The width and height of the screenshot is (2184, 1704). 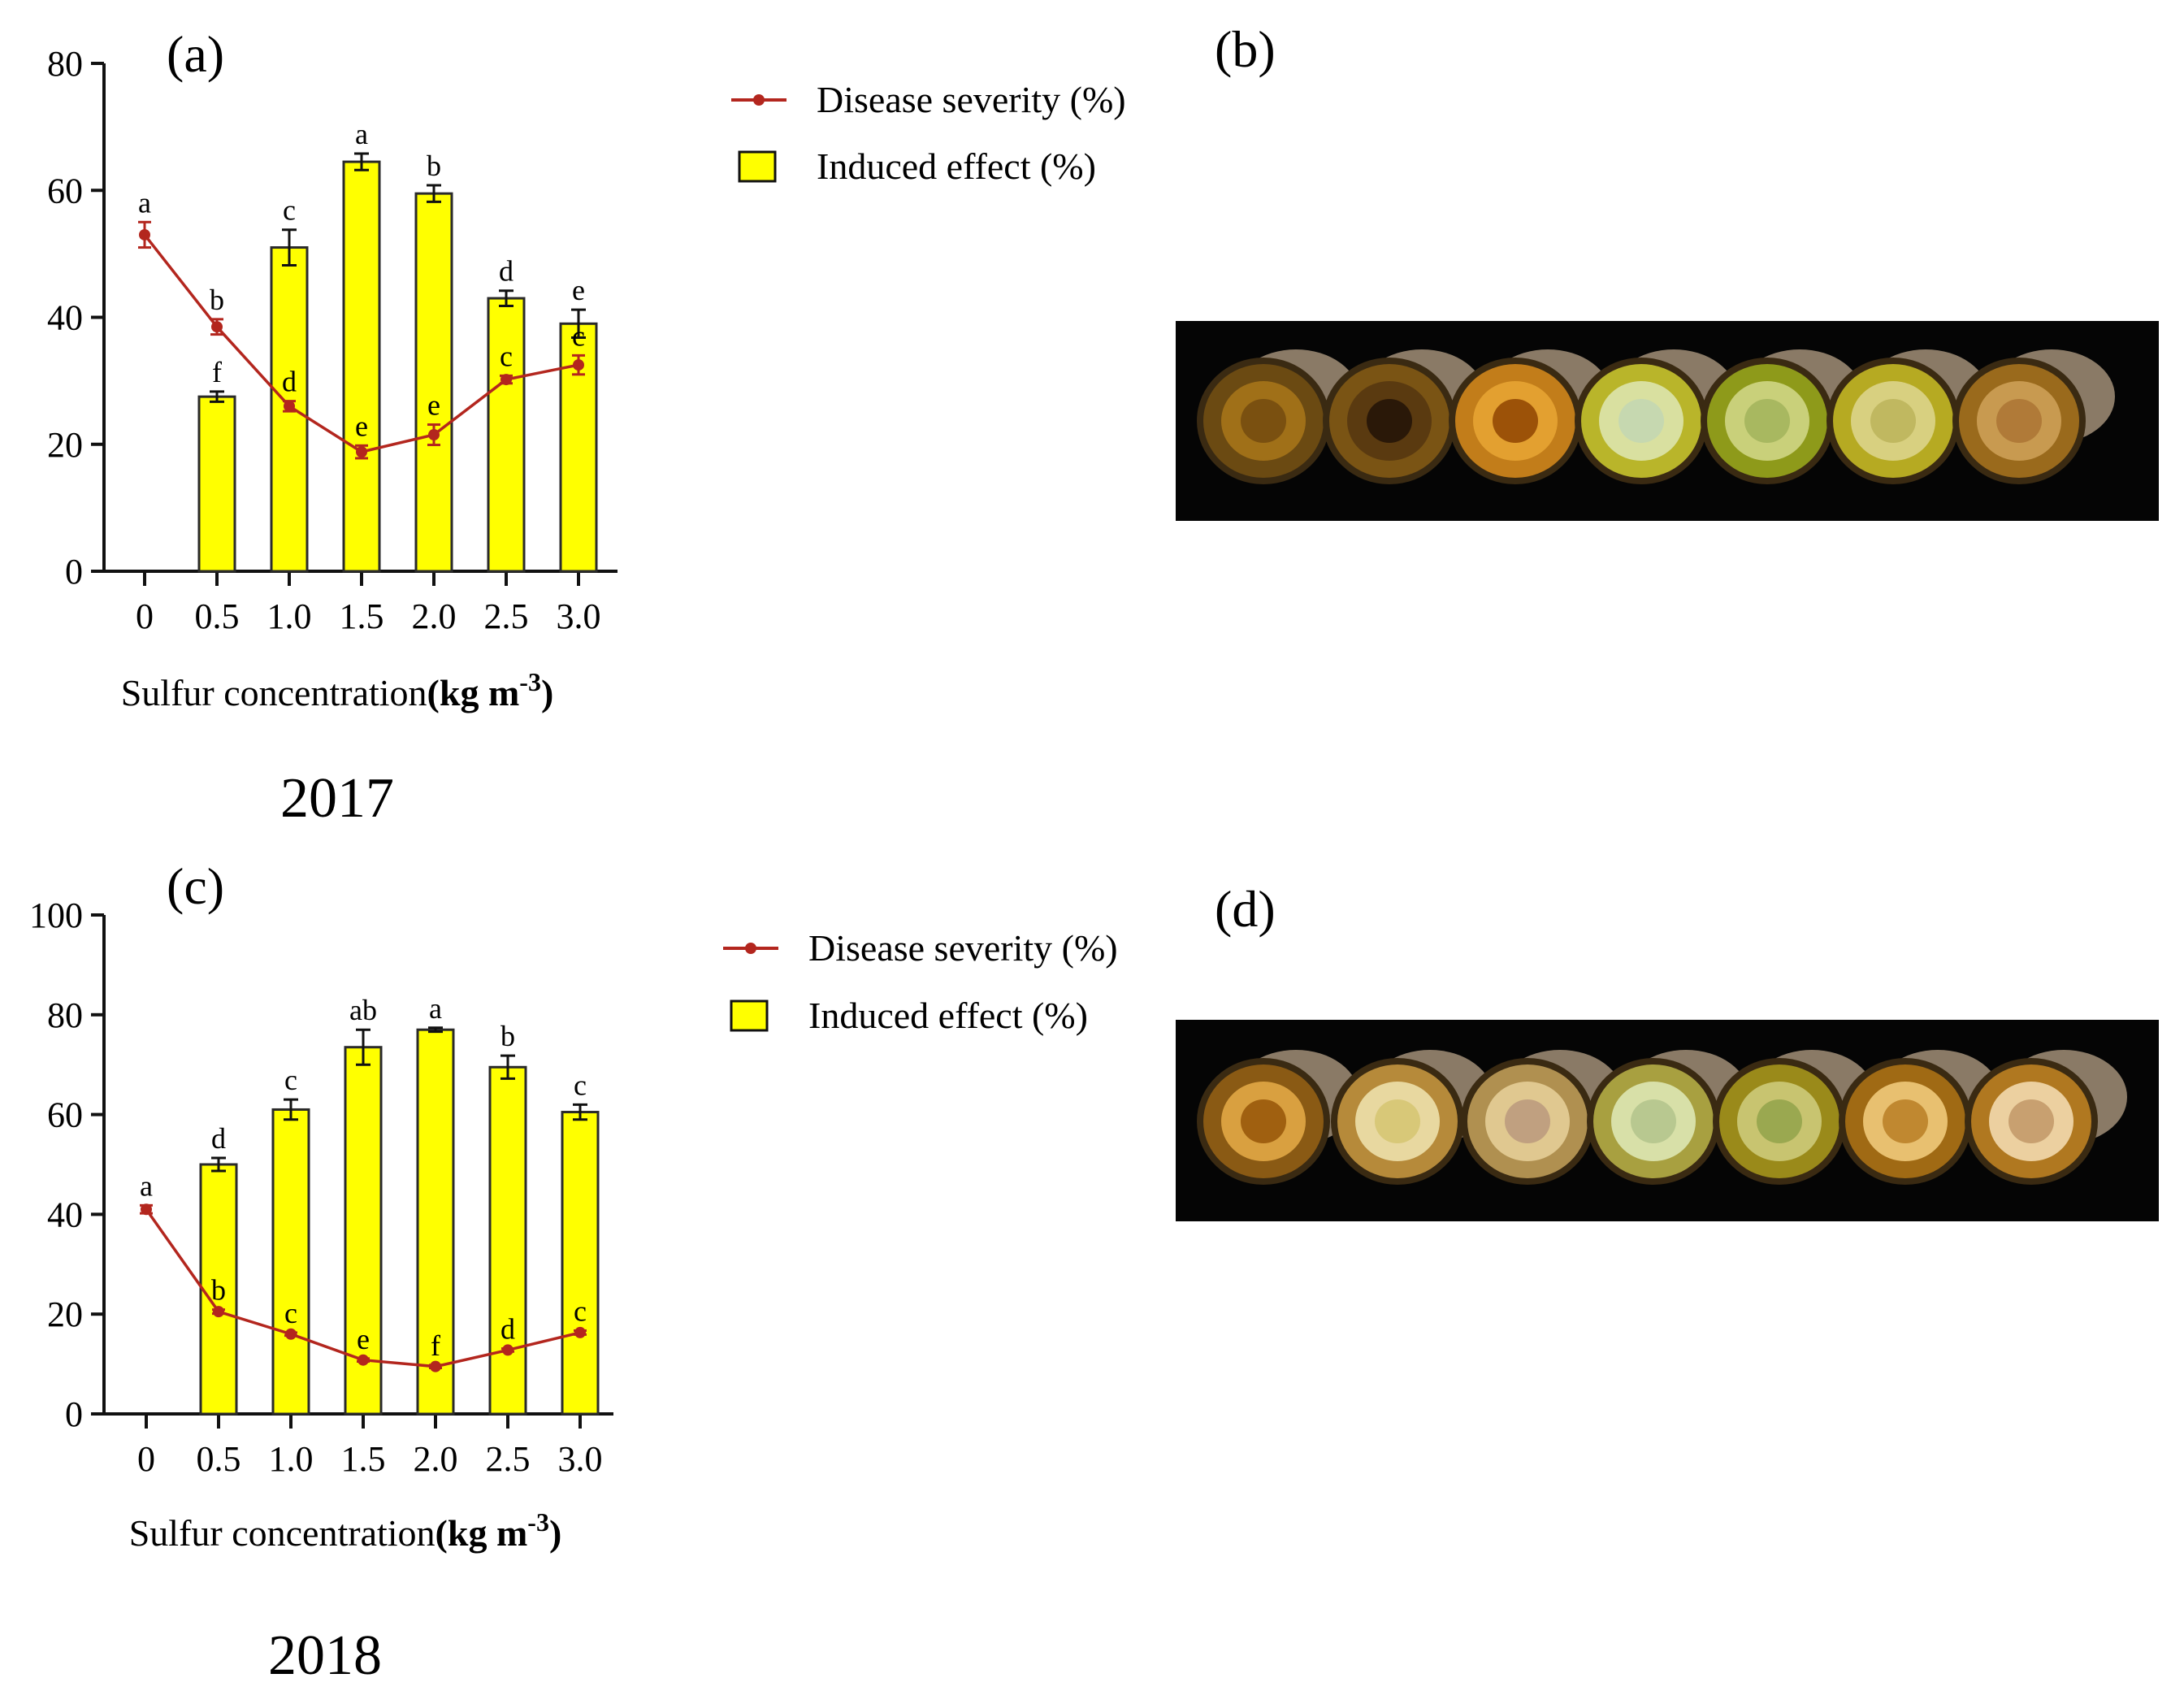 What do you see at coordinates (217, 372) in the screenshot?
I see `bar-significance-letter: f` at bounding box center [217, 372].